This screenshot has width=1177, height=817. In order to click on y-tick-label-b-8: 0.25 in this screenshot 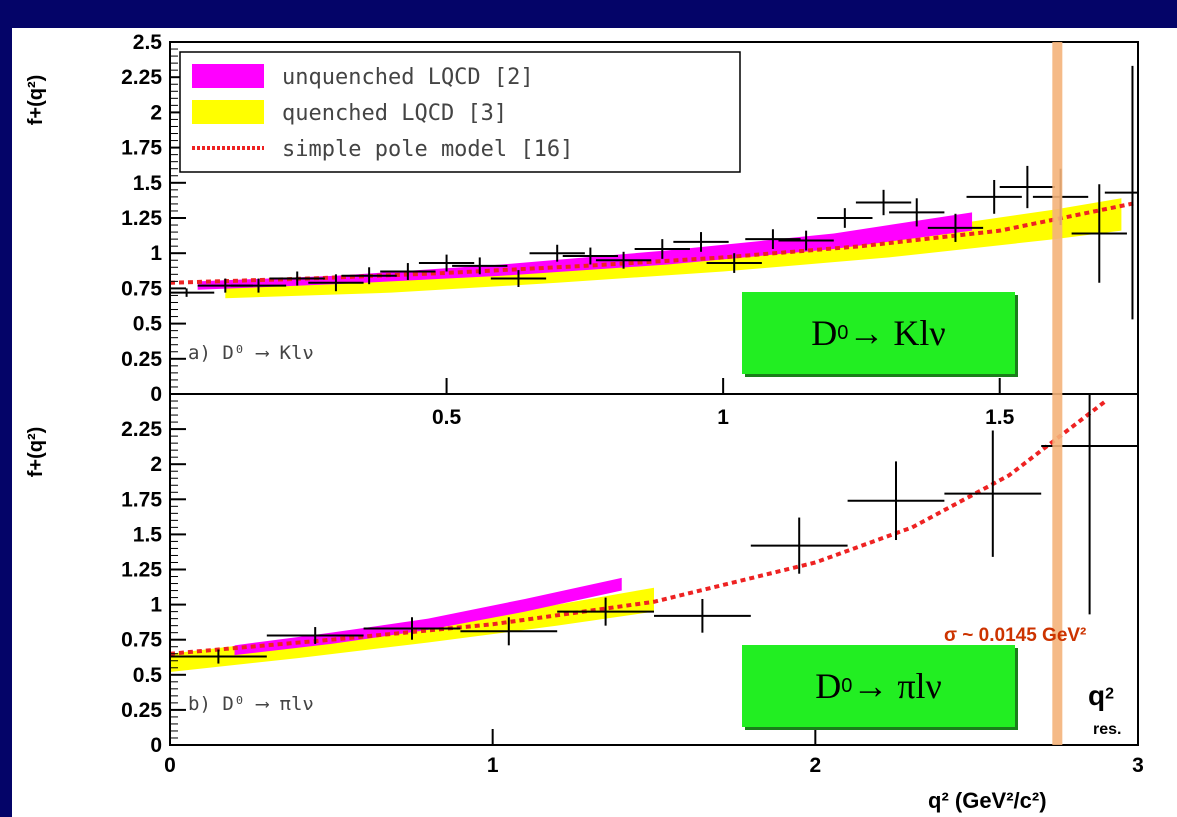, I will do `click(141, 710)`.